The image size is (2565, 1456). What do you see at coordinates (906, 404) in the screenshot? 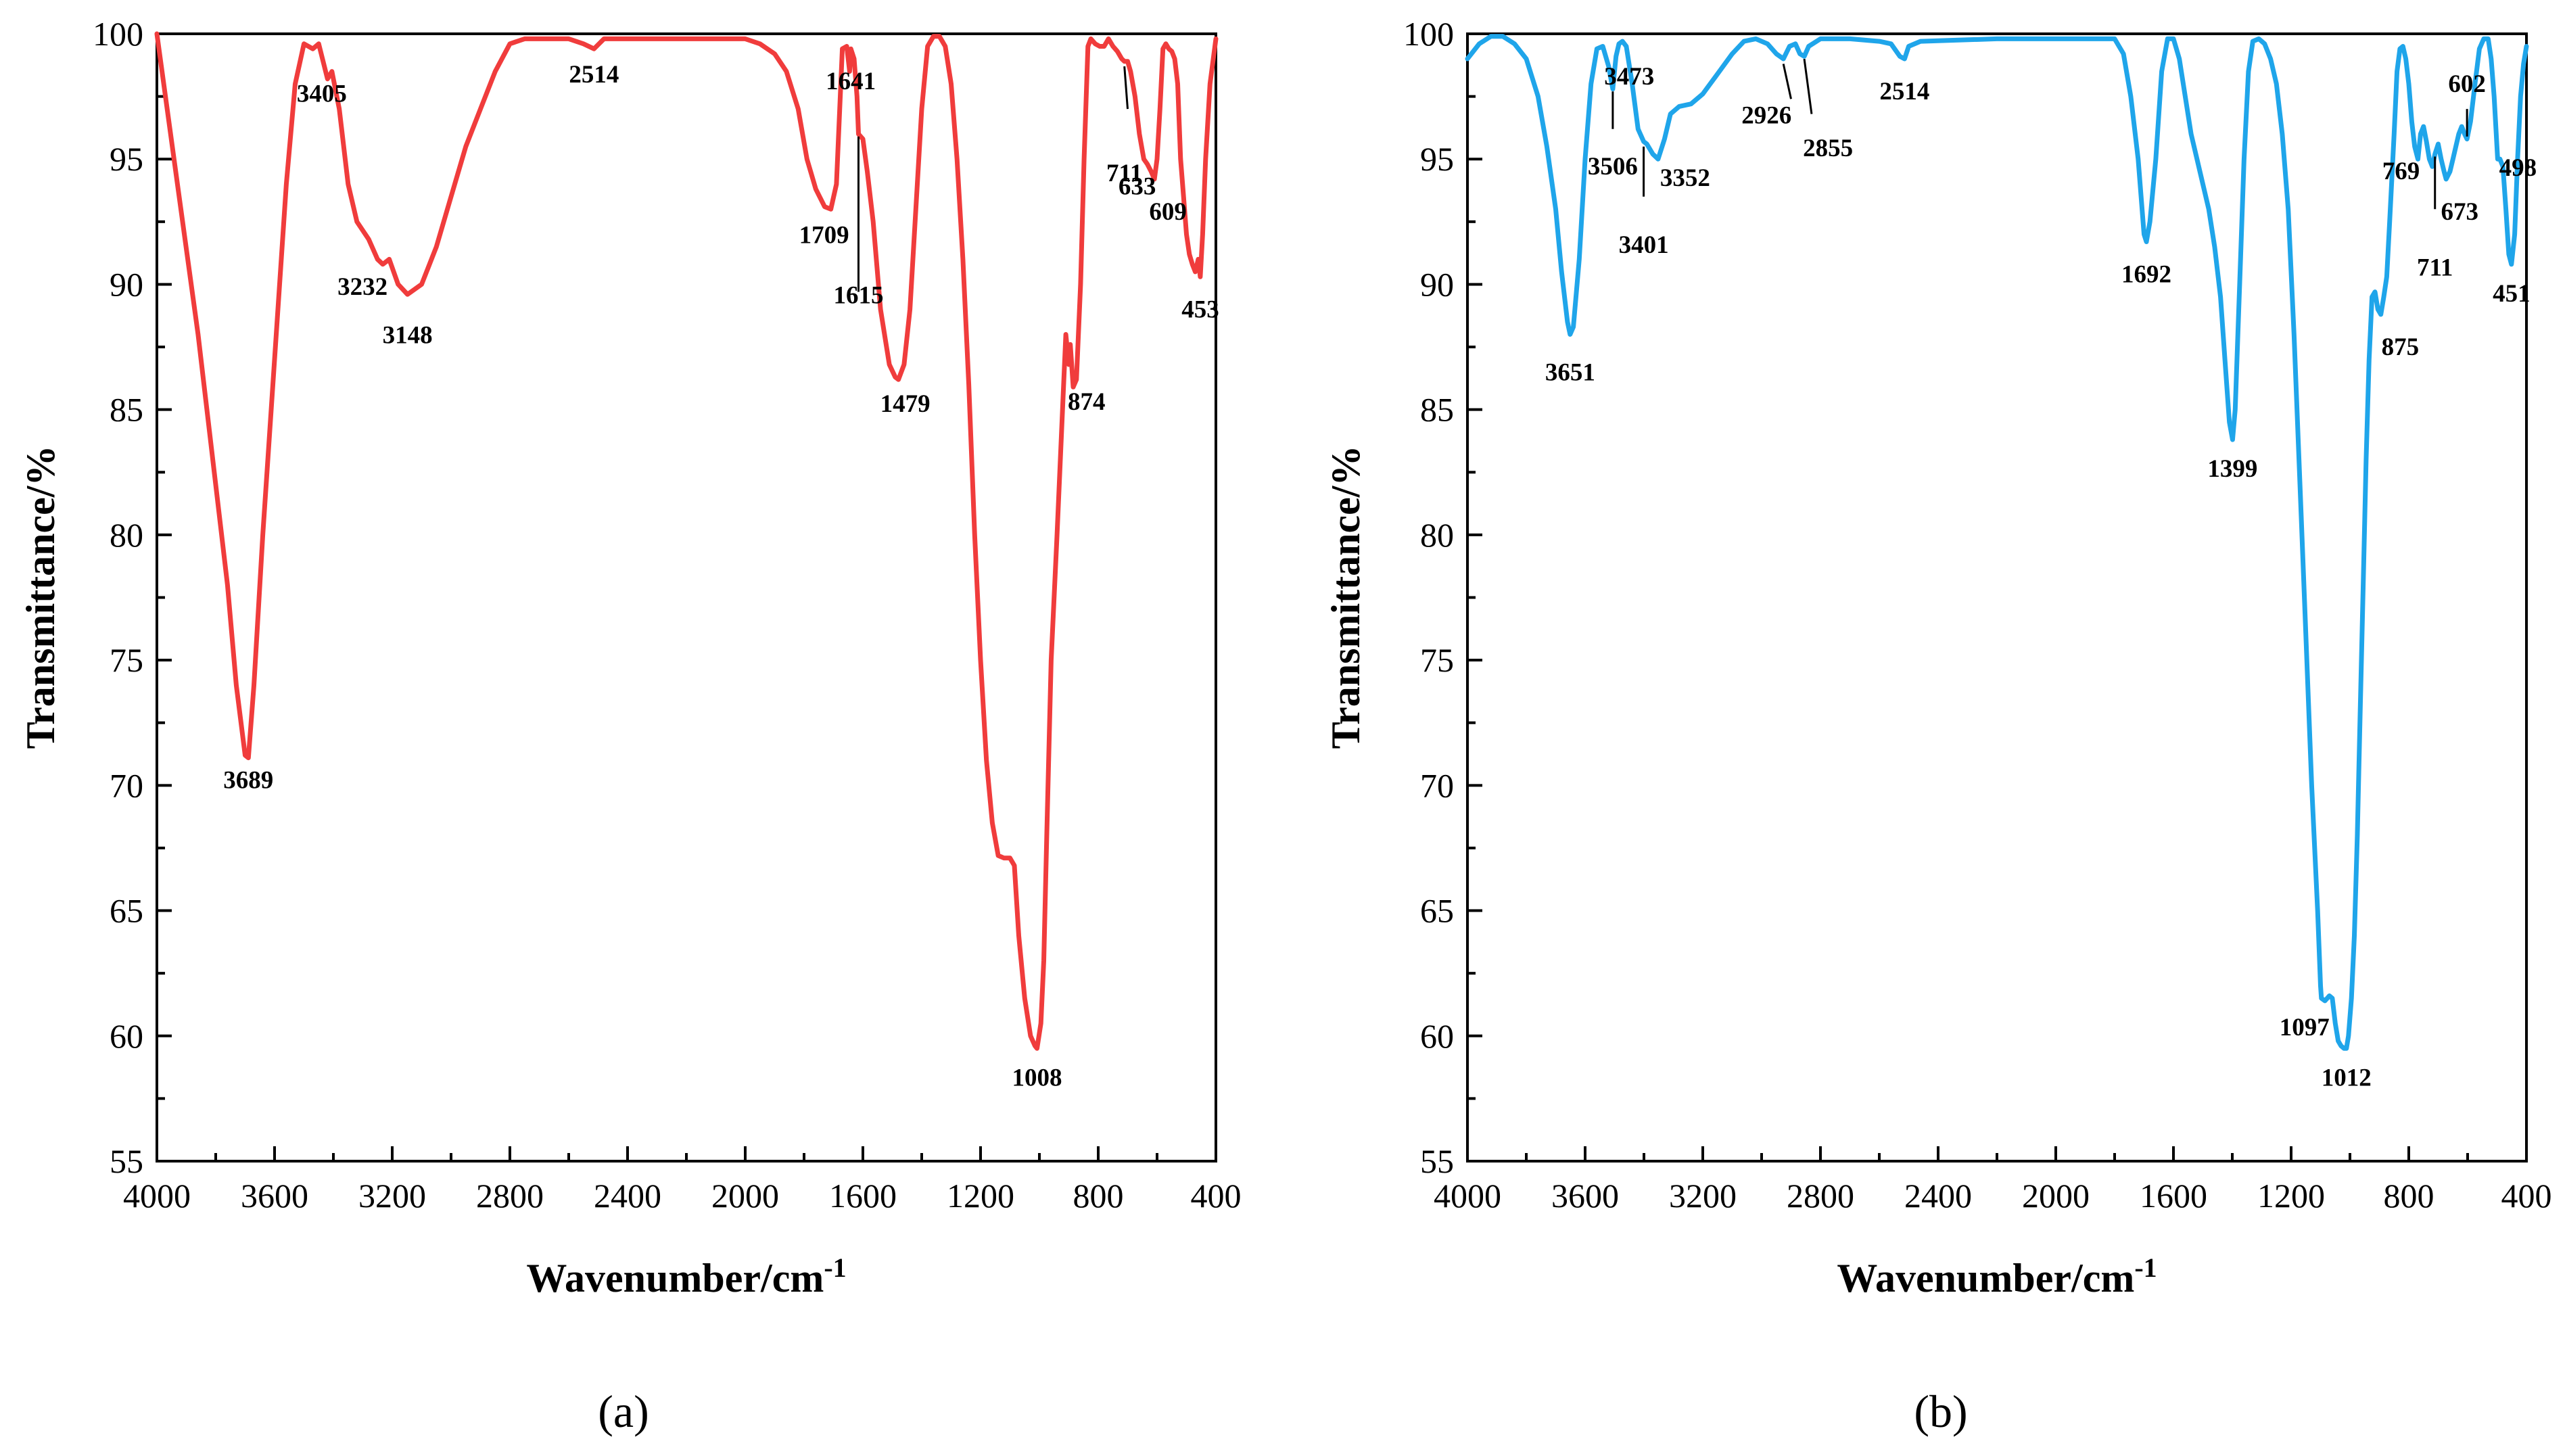
I see `peak-label: 1479` at bounding box center [906, 404].